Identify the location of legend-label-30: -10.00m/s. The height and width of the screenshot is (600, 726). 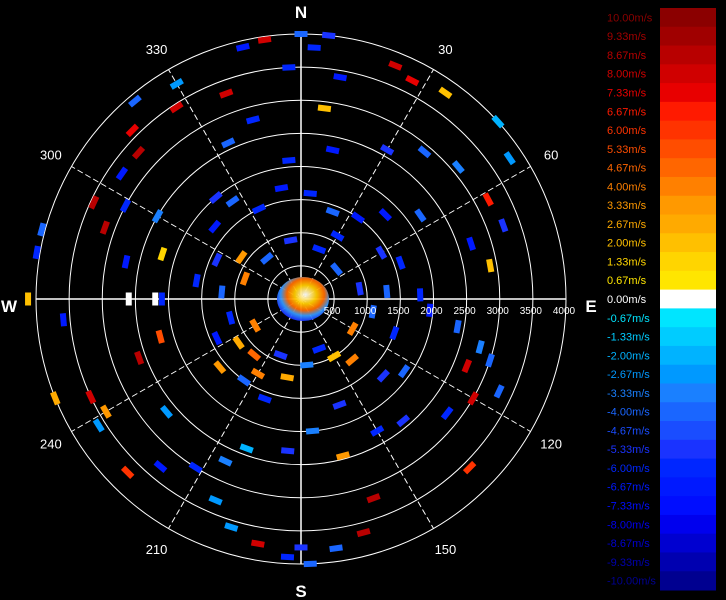
(631, 582).